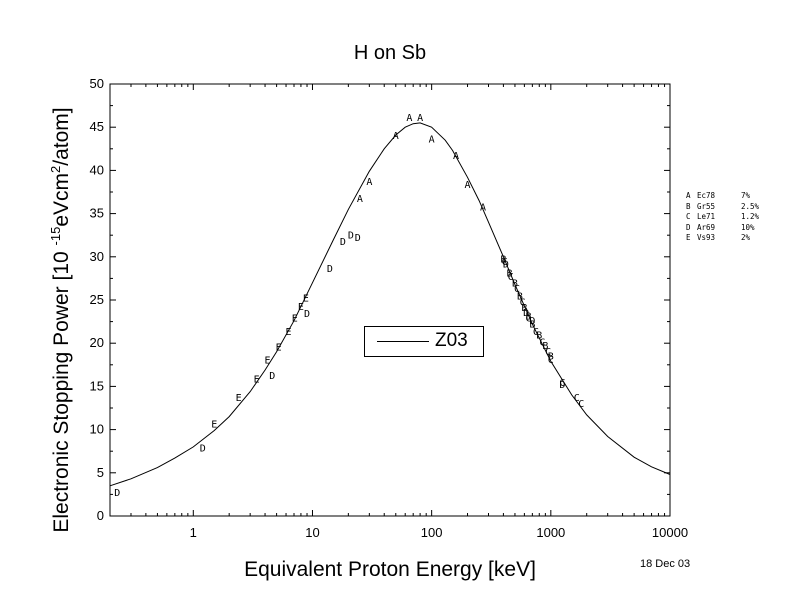 This screenshot has width=800, height=600. What do you see at coordinates (706, 206) in the screenshot?
I see `reference-name: Gr55` at bounding box center [706, 206].